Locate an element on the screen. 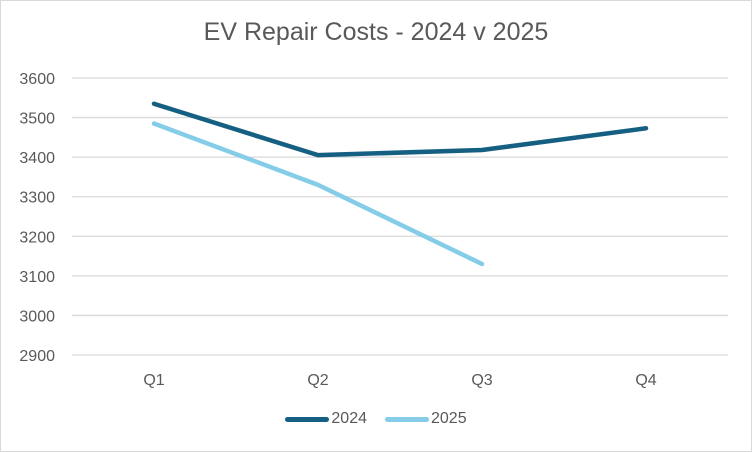  legend-swatch-2024 is located at coordinates (307, 419).